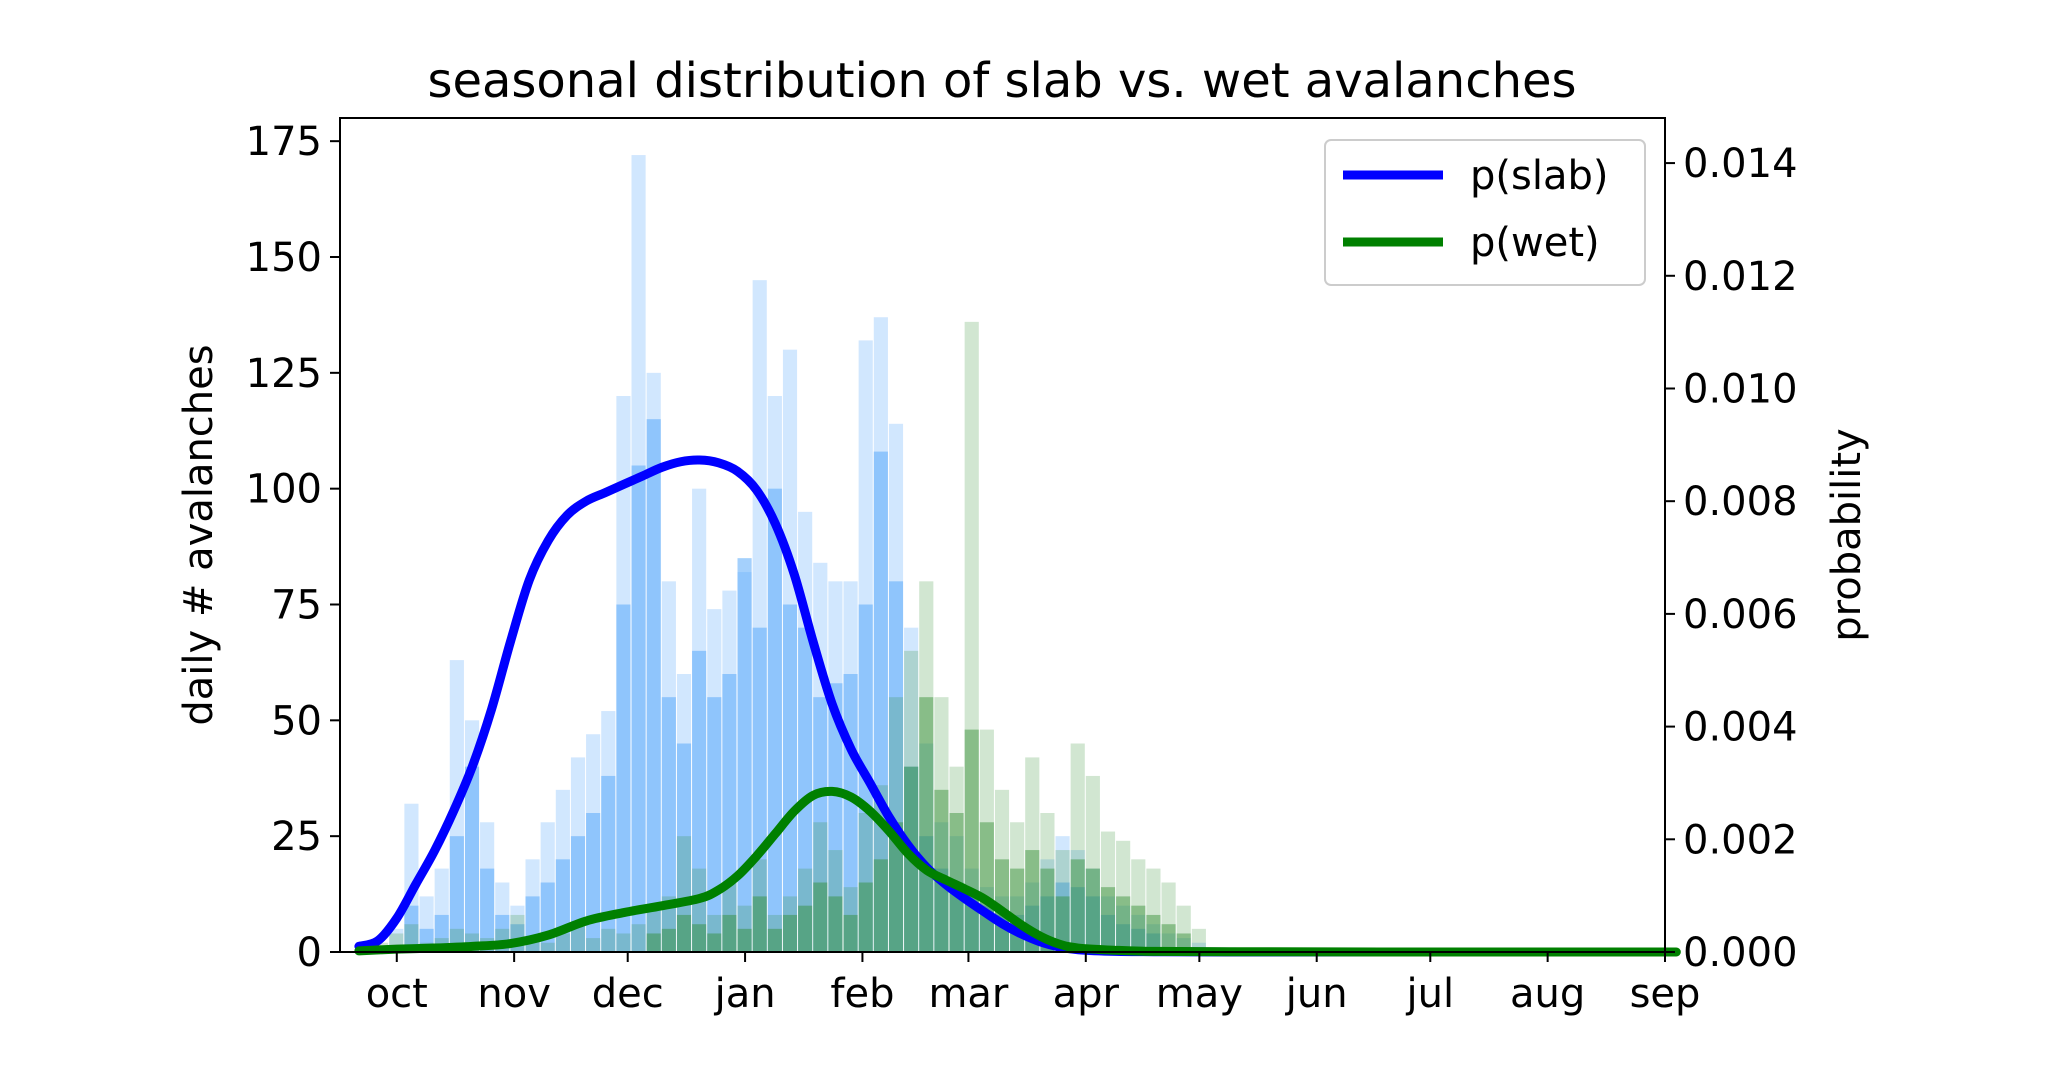  I want to click on x-tick-label: jul, so click(1429, 994).